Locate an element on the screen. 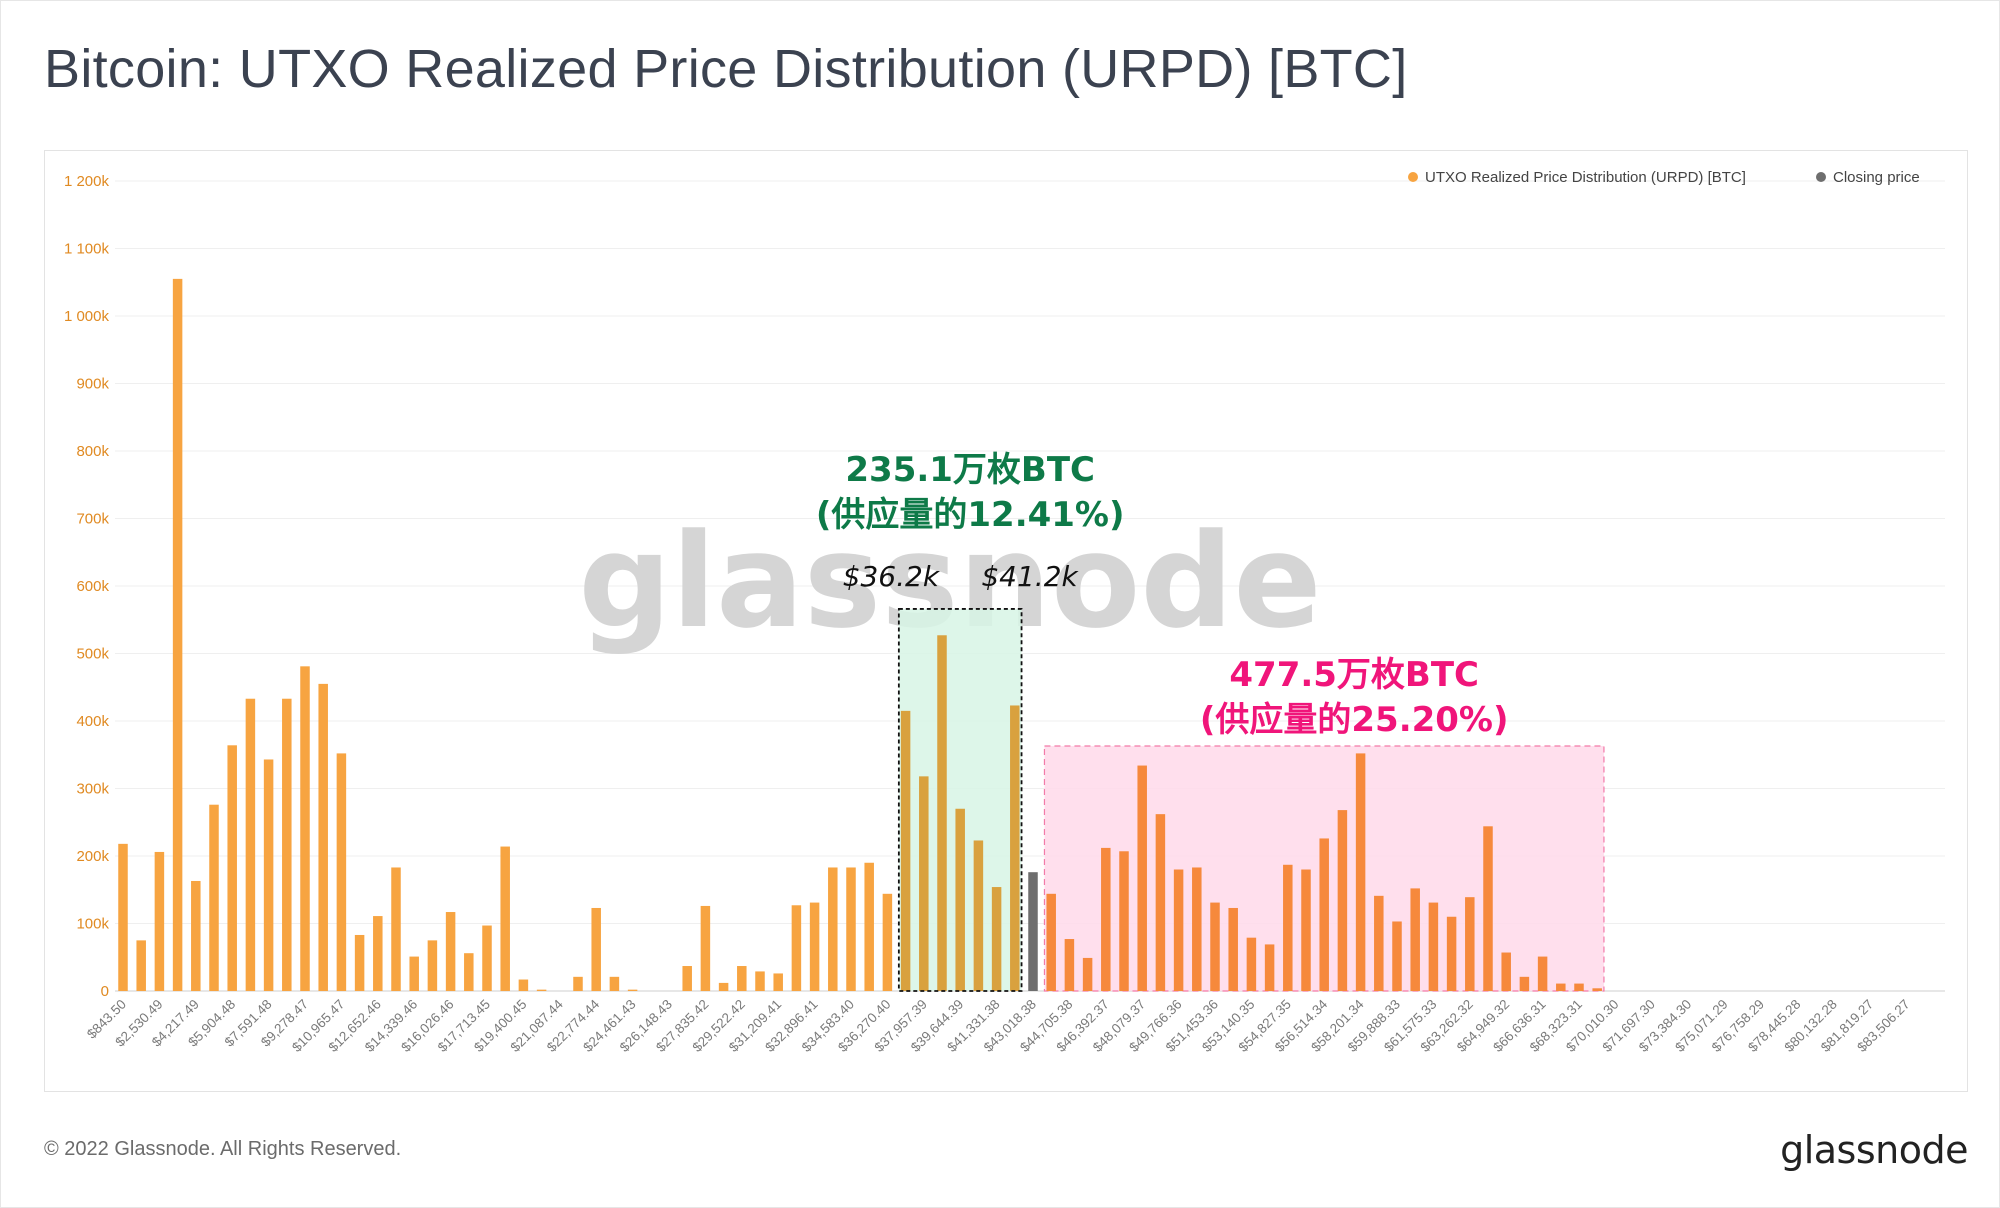 The width and height of the screenshot is (2000, 1208). pink-label-share: (供应量的25.20%) is located at coordinates (1354, 720).